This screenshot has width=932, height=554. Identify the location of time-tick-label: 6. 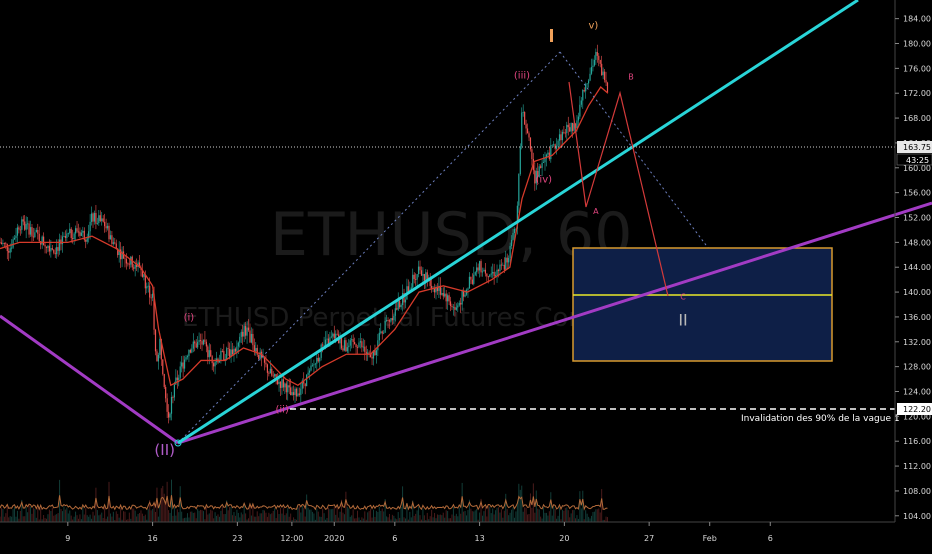
(770, 538).